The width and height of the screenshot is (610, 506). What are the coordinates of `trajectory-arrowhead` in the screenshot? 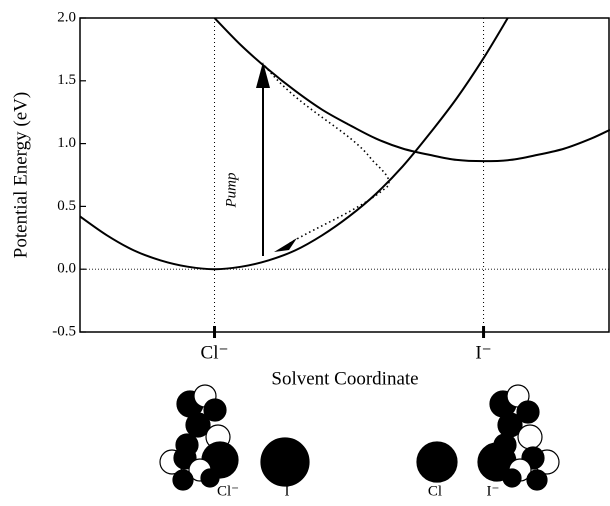 It's located at (285, 245).